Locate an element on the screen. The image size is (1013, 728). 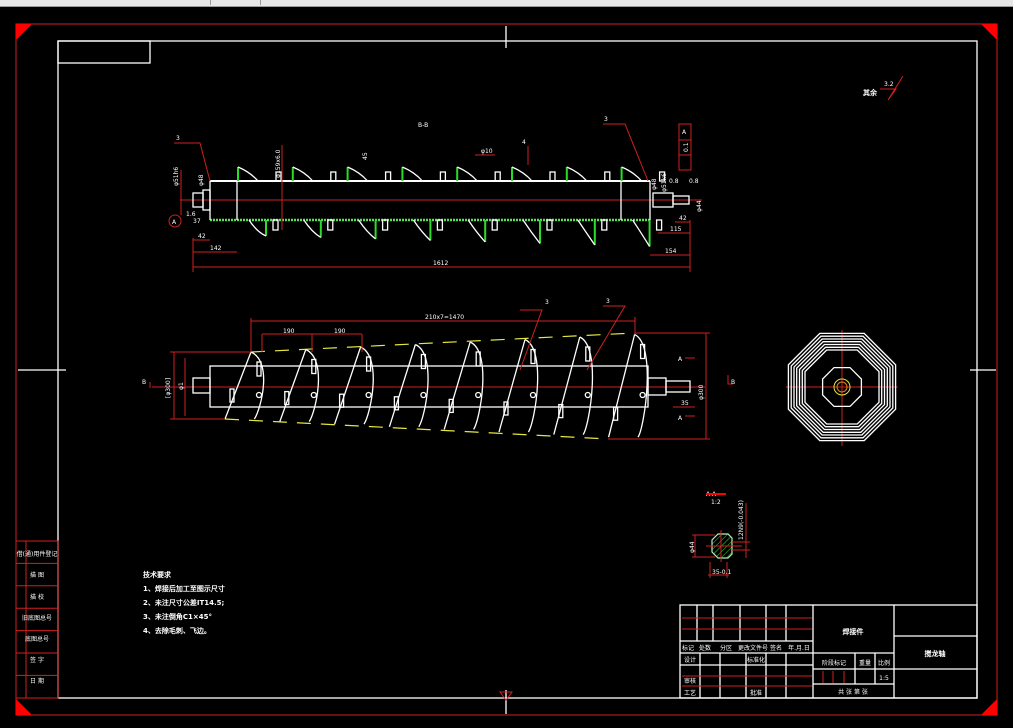
end-view is located at coordinates (842, 388).